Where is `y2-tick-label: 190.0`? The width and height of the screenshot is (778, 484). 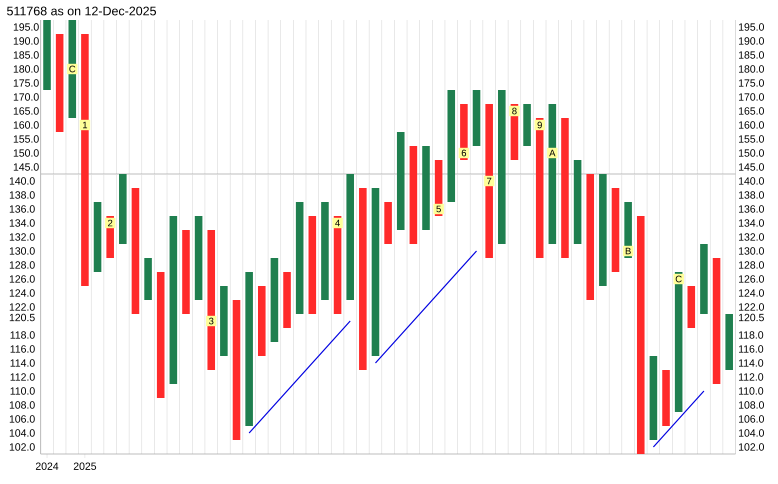
y2-tick-label: 190.0 is located at coordinates (751, 41).